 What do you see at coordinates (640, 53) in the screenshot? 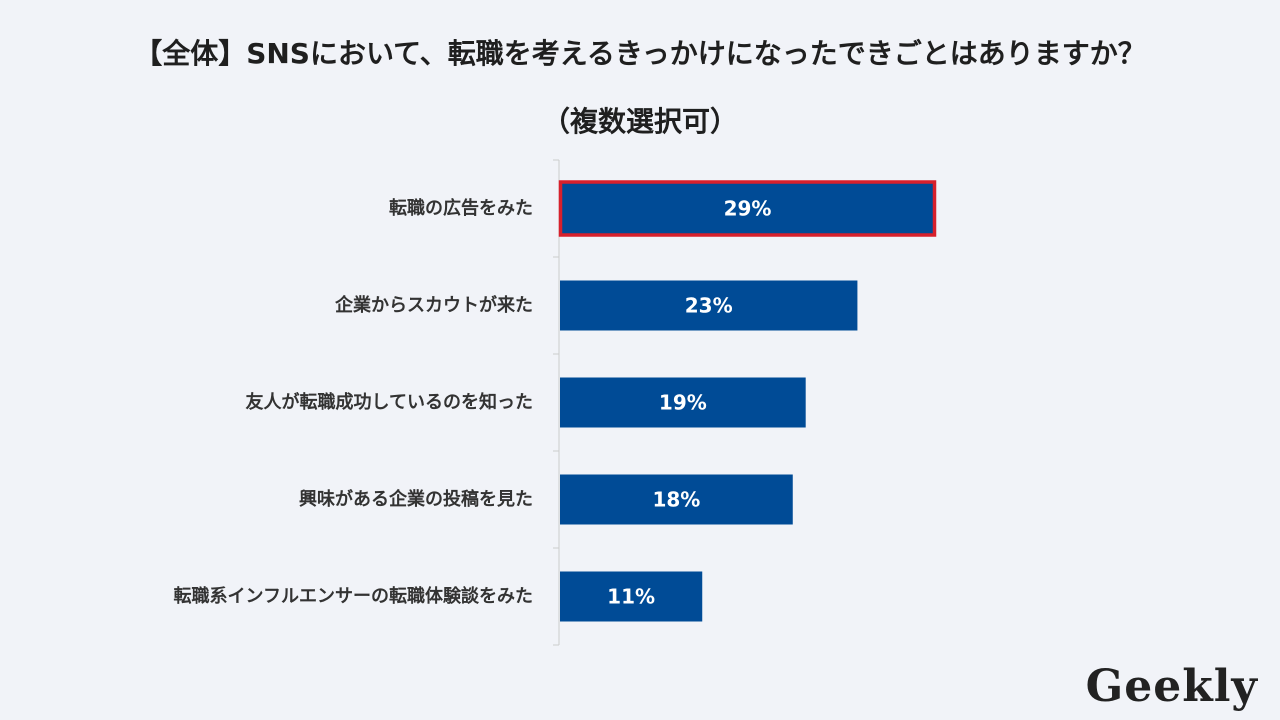
I see `chart-title: 【全体】SNSにおいて、転職を考えるきっかけになったできごとはありますか？` at bounding box center [640, 53].